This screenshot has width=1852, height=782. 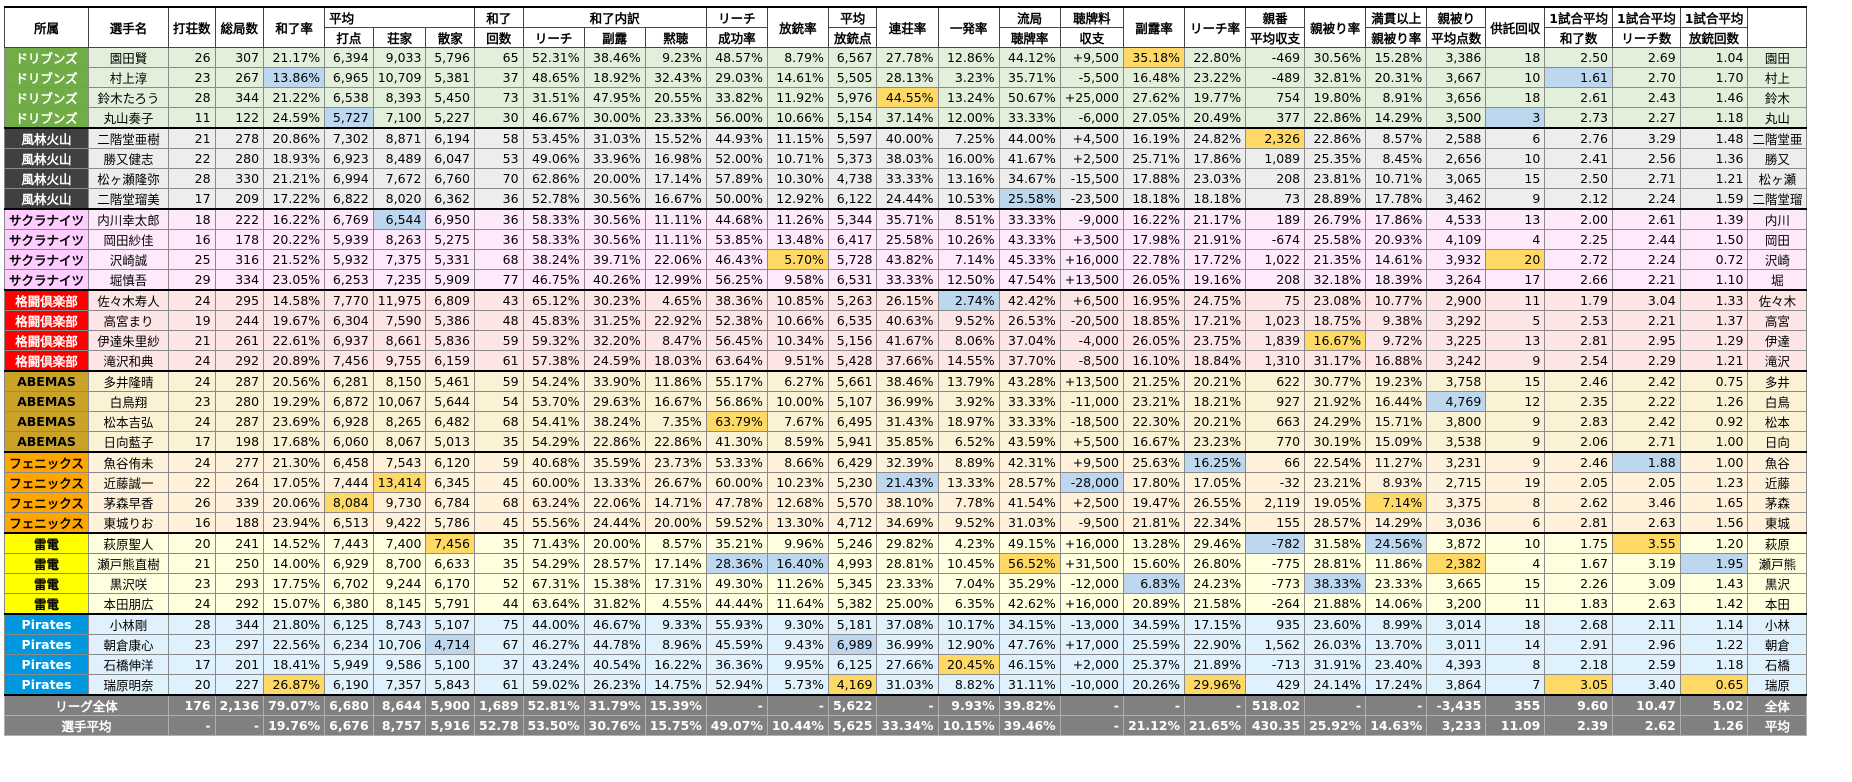 What do you see at coordinates (553, 462) in the screenshot?
I see `stat-cell: 40.68%` at bounding box center [553, 462].